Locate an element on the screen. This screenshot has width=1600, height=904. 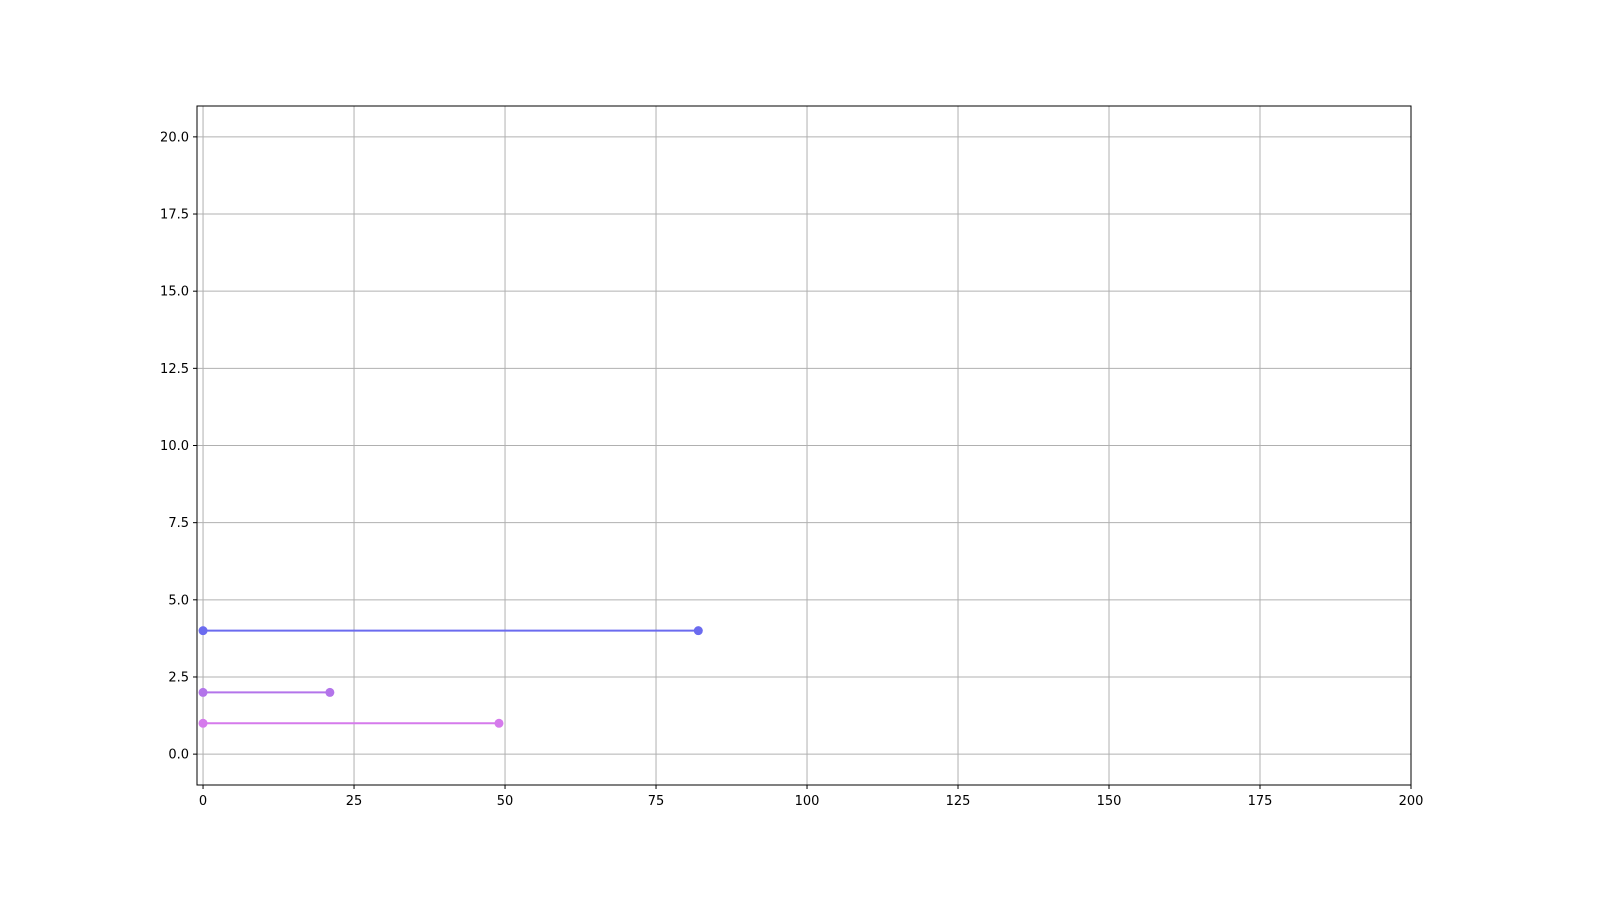
x-tick-label: 0 is located at coordinates (203, 801).